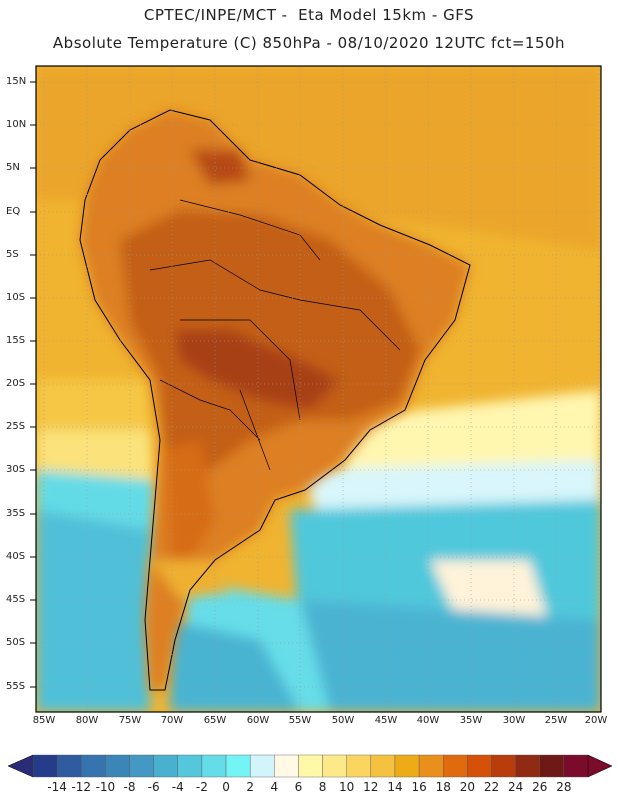  Describe the element at coordinates (12, 254) in the screenshot. I see `lat-label: 5S` at that location.